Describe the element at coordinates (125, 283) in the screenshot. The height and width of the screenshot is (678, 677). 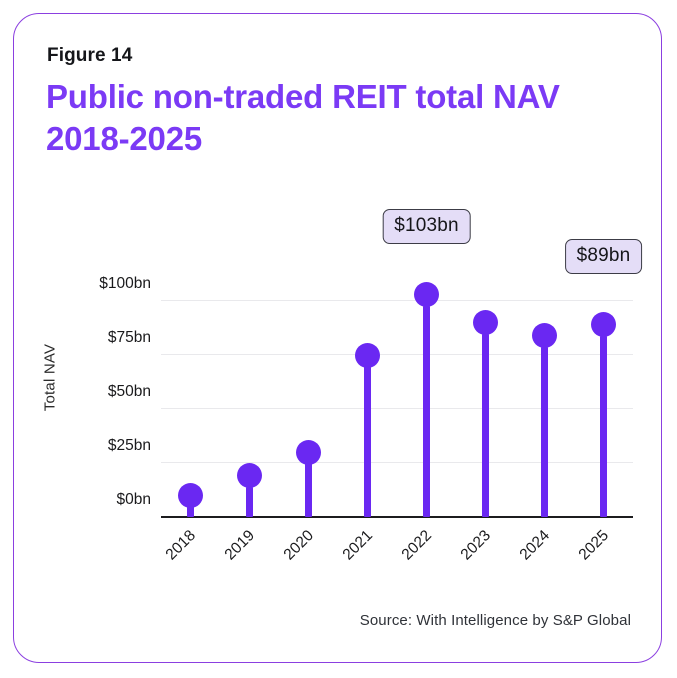
I see `y-axis-tick-label: $100bn` at that location.